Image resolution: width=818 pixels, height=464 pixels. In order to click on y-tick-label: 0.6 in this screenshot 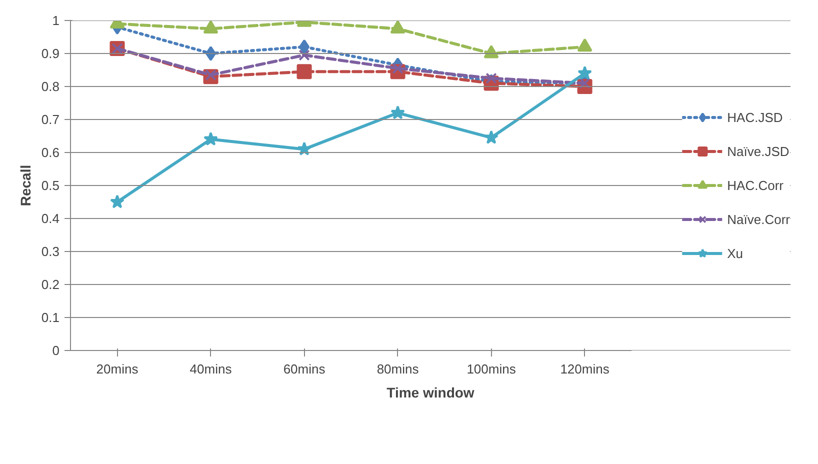, I will do `click(50, 152)`.